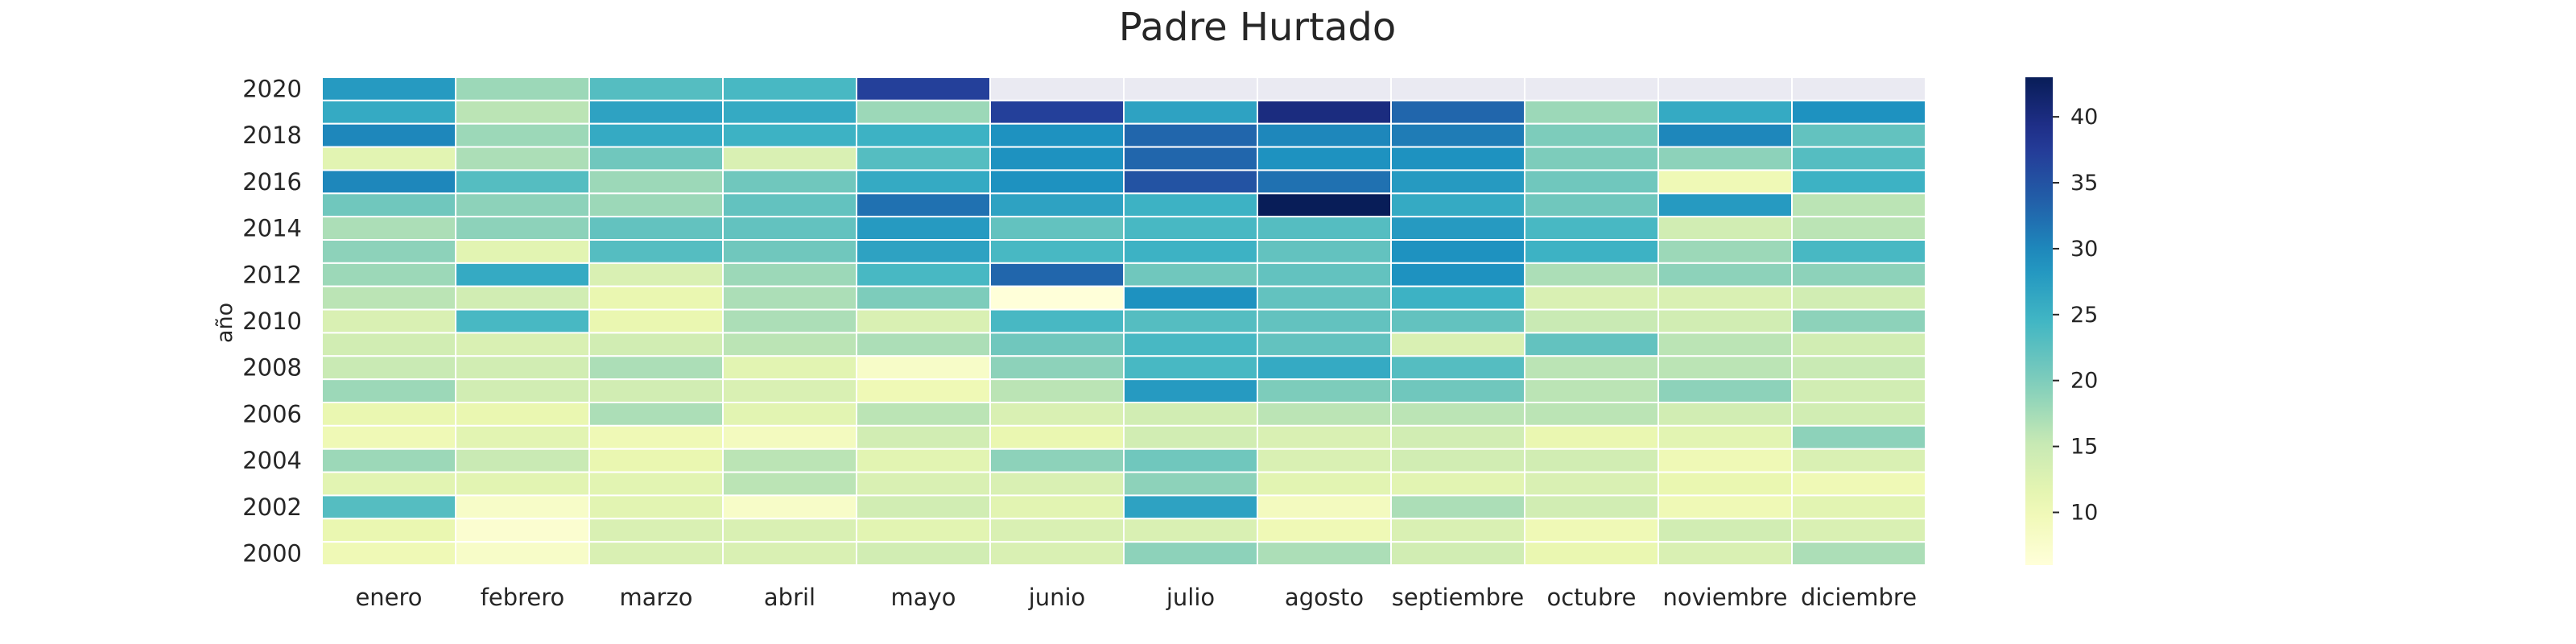  I want to click on y-tick-label: 2006, so click(272, 413).